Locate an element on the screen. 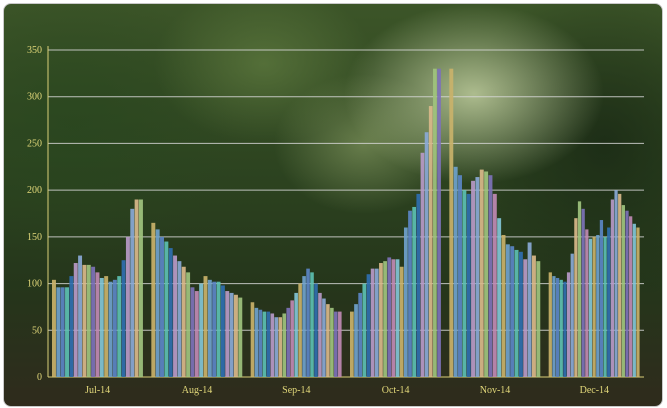 This screenshot has width=667, height=408. y-tick-label: 0 is located at coordinates (39, 377).